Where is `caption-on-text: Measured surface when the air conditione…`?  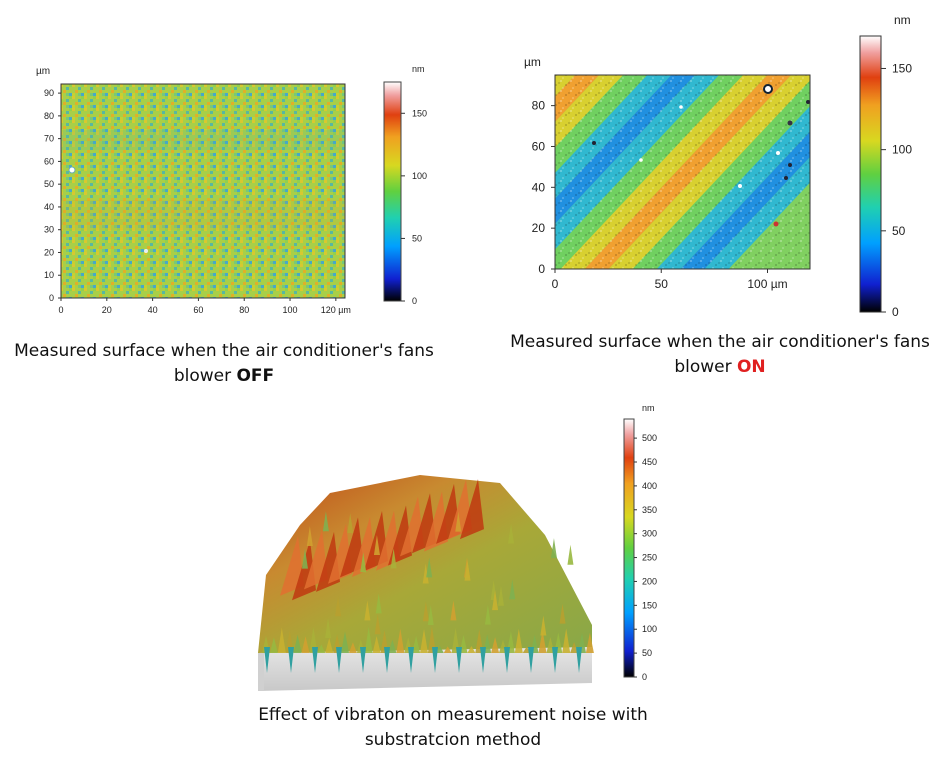 caption-on-text: Measured surface when the air conditione… is located at coordinates (720, 354).